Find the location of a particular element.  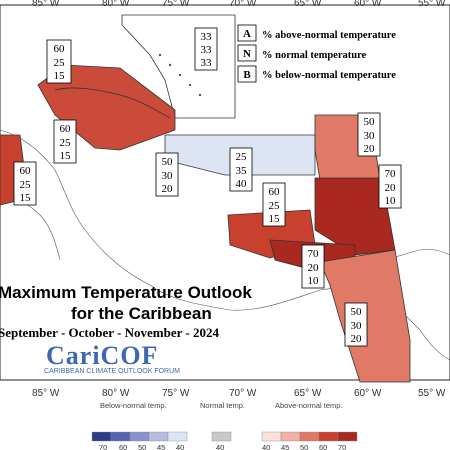

prob-box-belize: 60 25 15 is located at coordinates (25, 183).